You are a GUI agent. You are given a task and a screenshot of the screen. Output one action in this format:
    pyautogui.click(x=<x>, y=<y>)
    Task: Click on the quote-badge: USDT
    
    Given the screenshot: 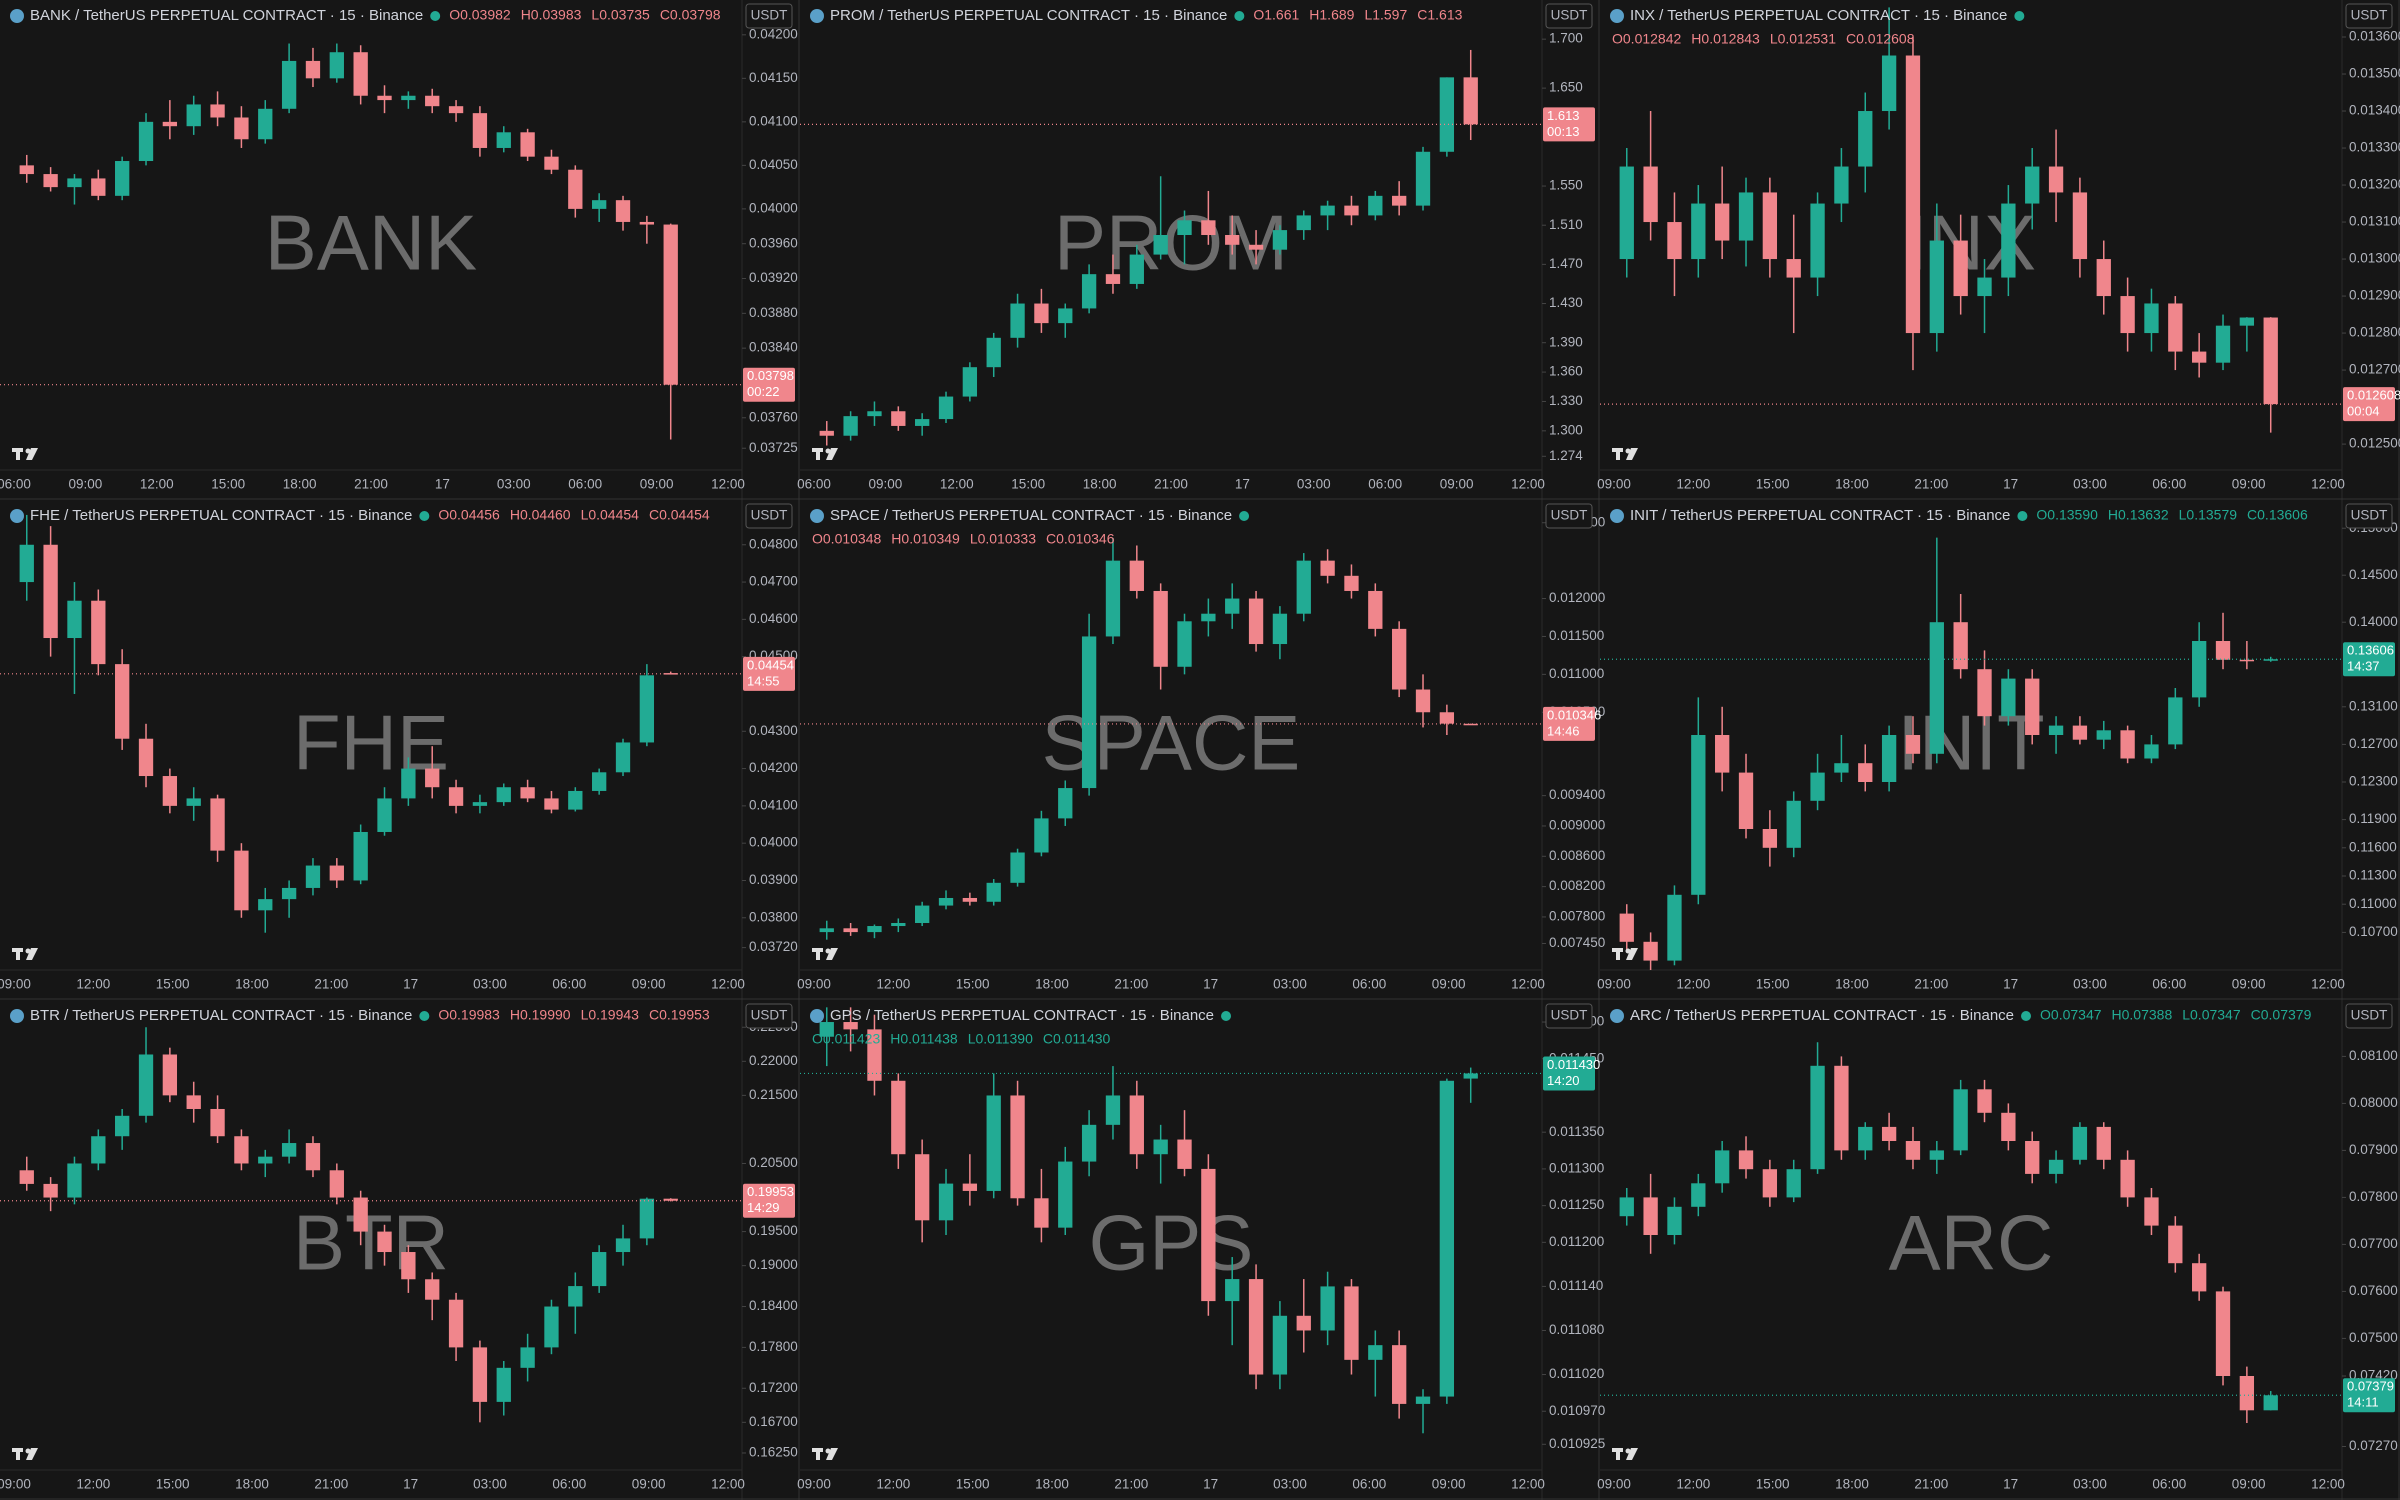 What is the action you would take?
    pyautogui.click(x=2369, y=1015)
    